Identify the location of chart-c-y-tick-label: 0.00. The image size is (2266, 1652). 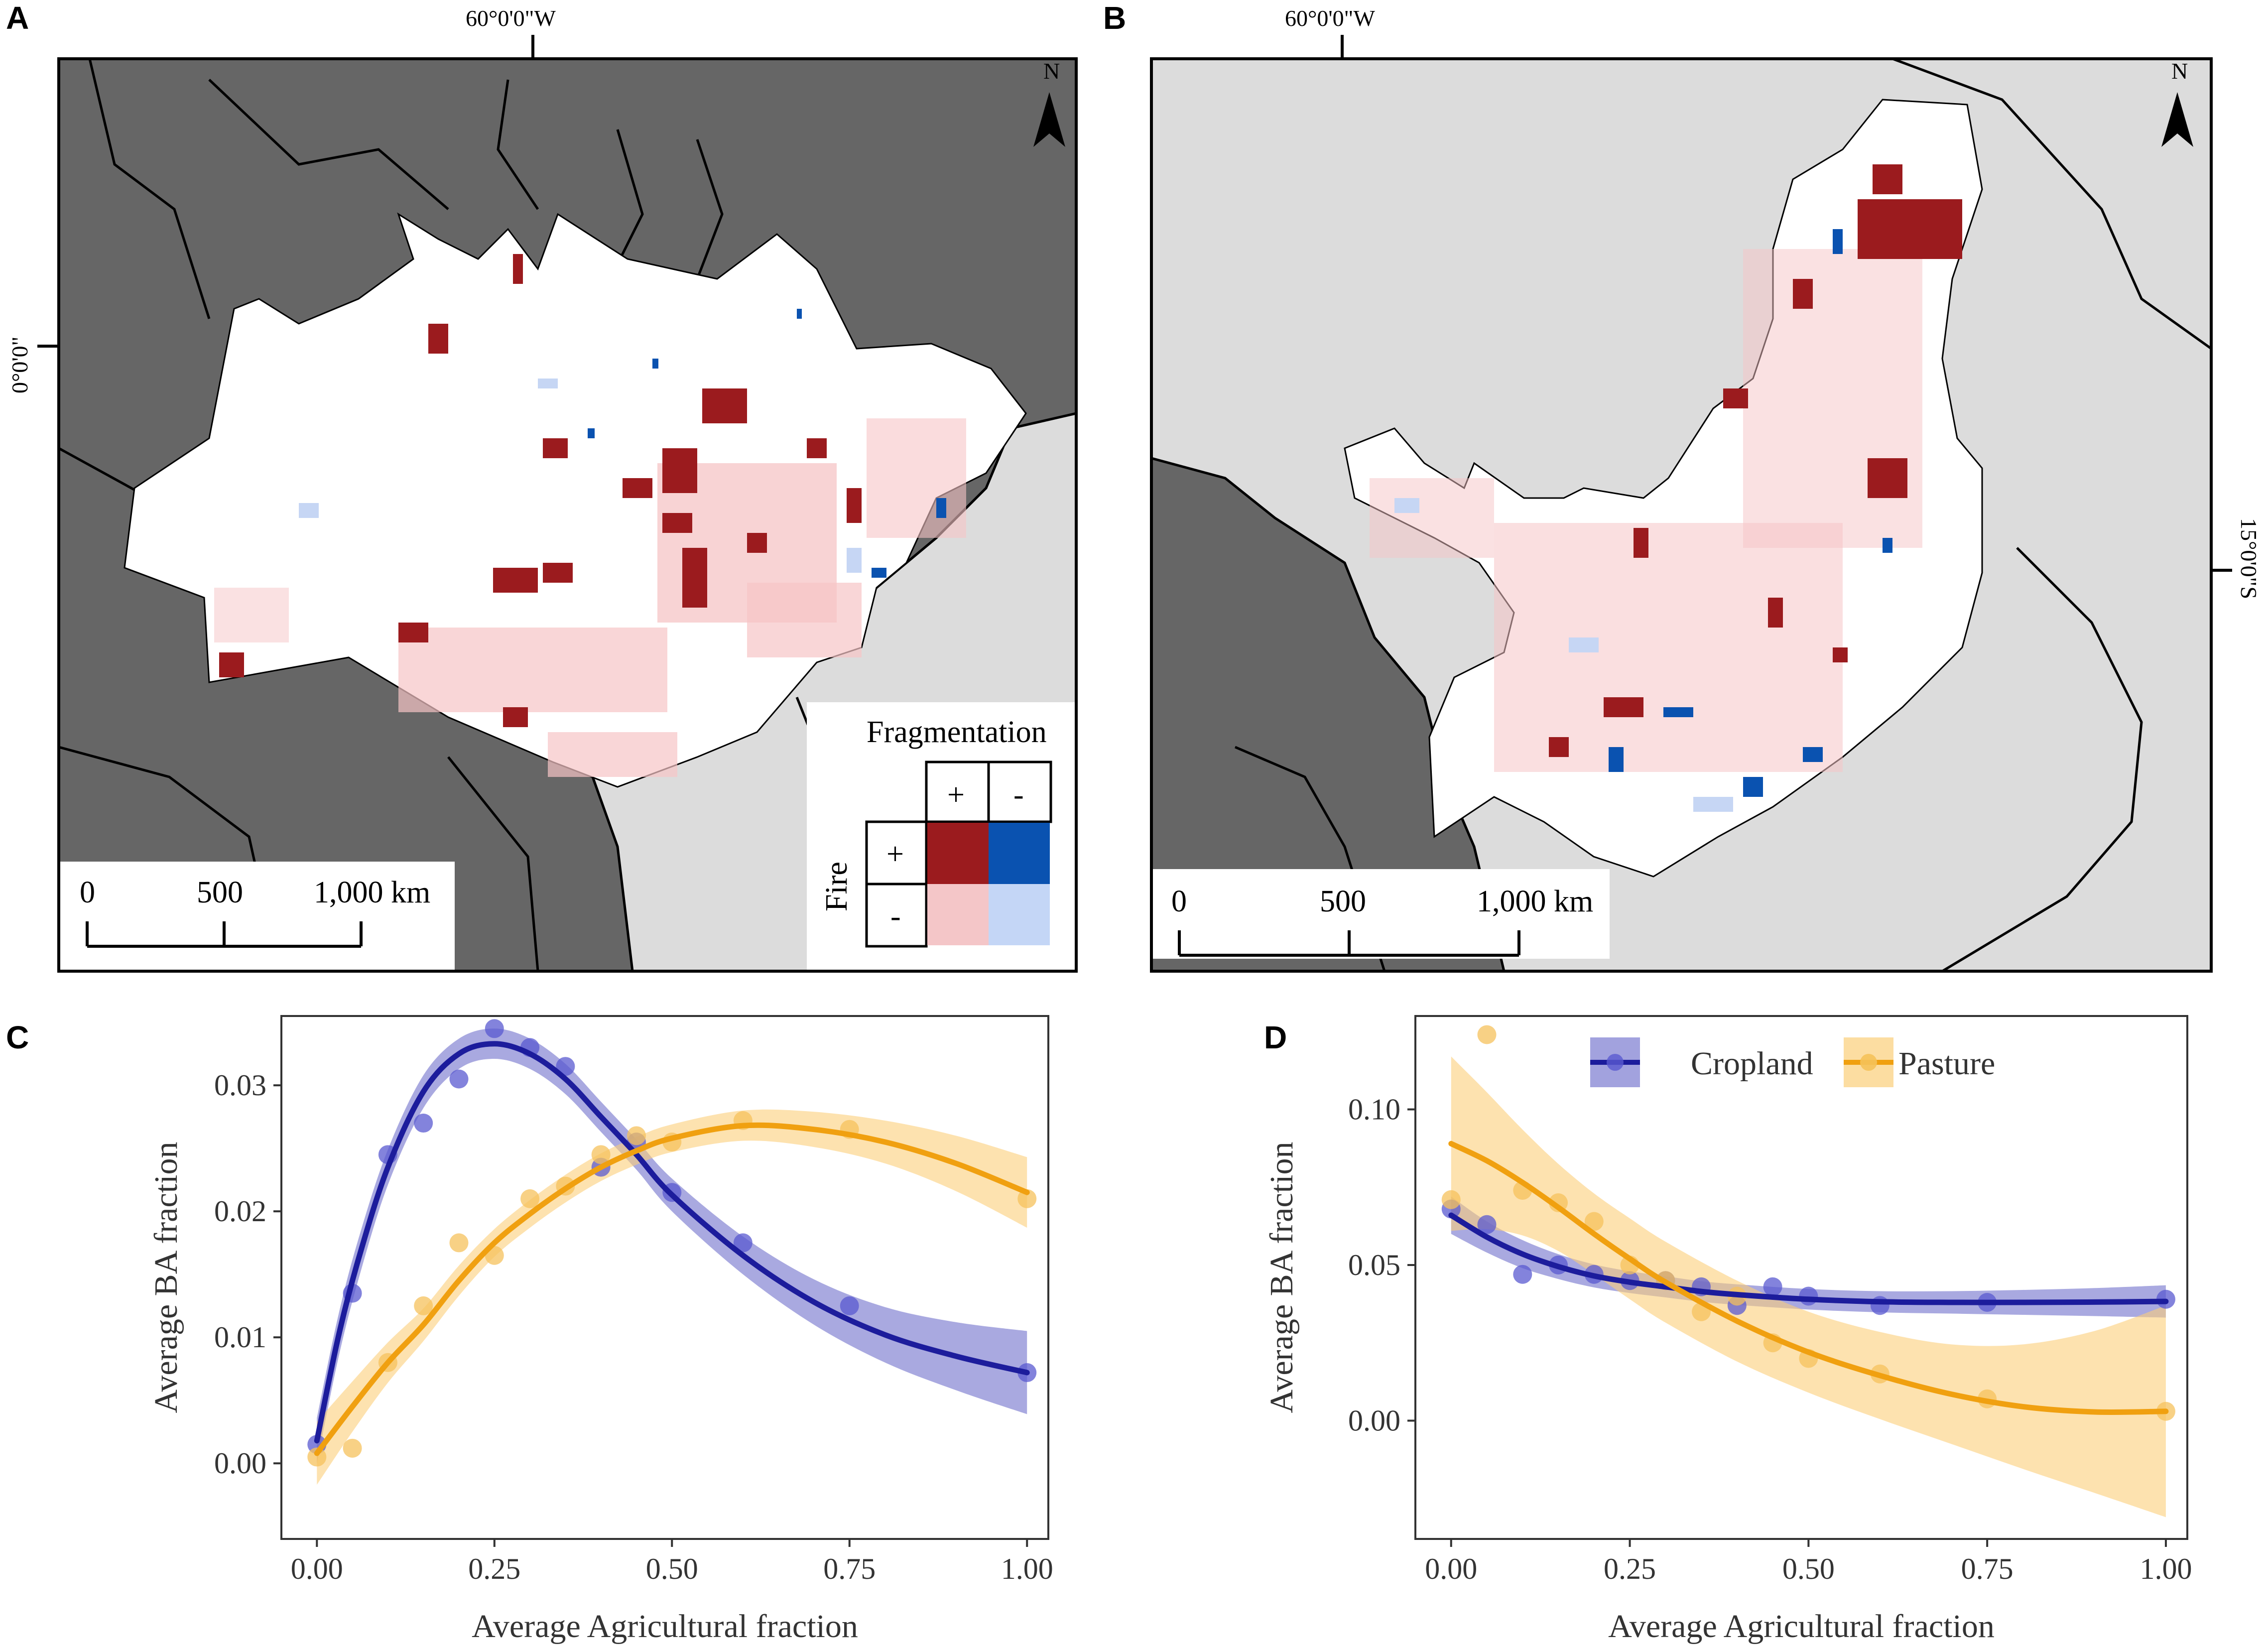
(240, 1464).